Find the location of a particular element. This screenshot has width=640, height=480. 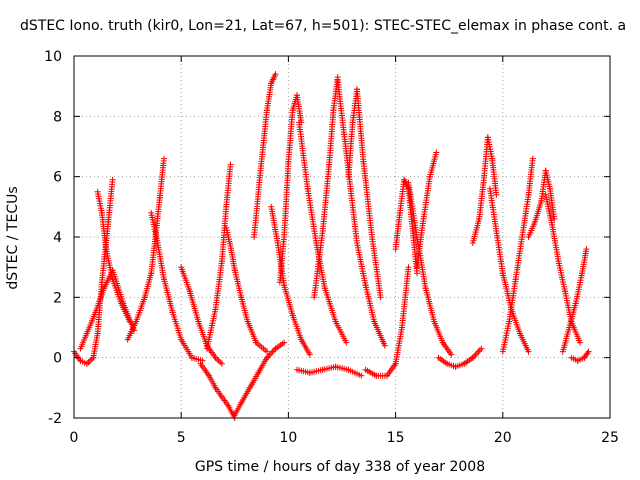

y-tick-label: 4 is located at coordinates (57, 238).